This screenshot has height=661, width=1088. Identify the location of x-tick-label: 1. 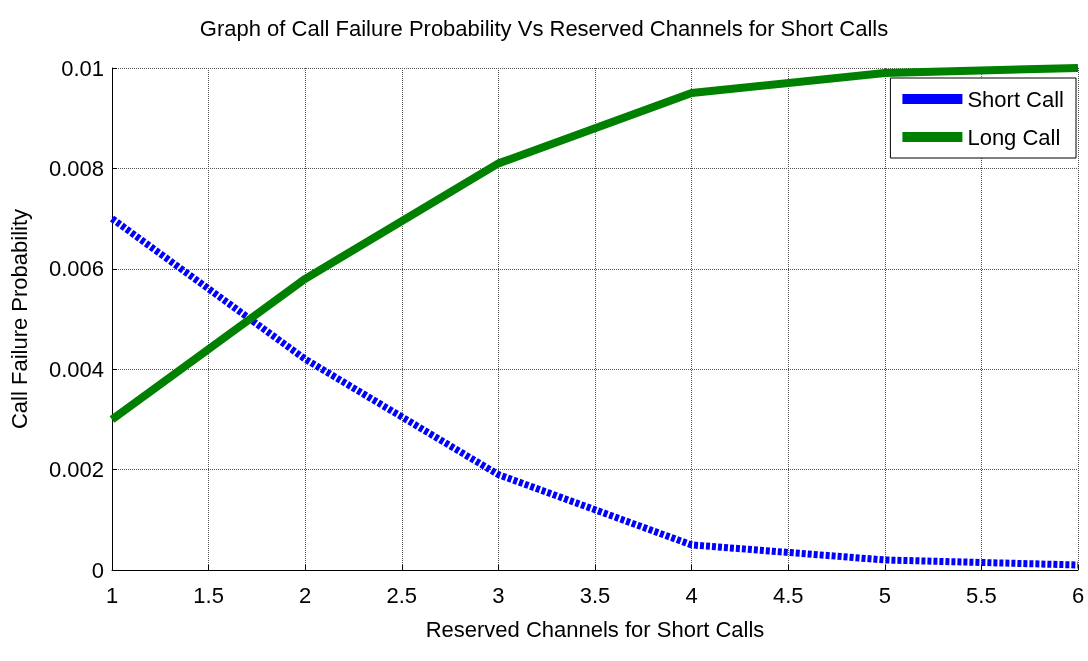
(112, 595).